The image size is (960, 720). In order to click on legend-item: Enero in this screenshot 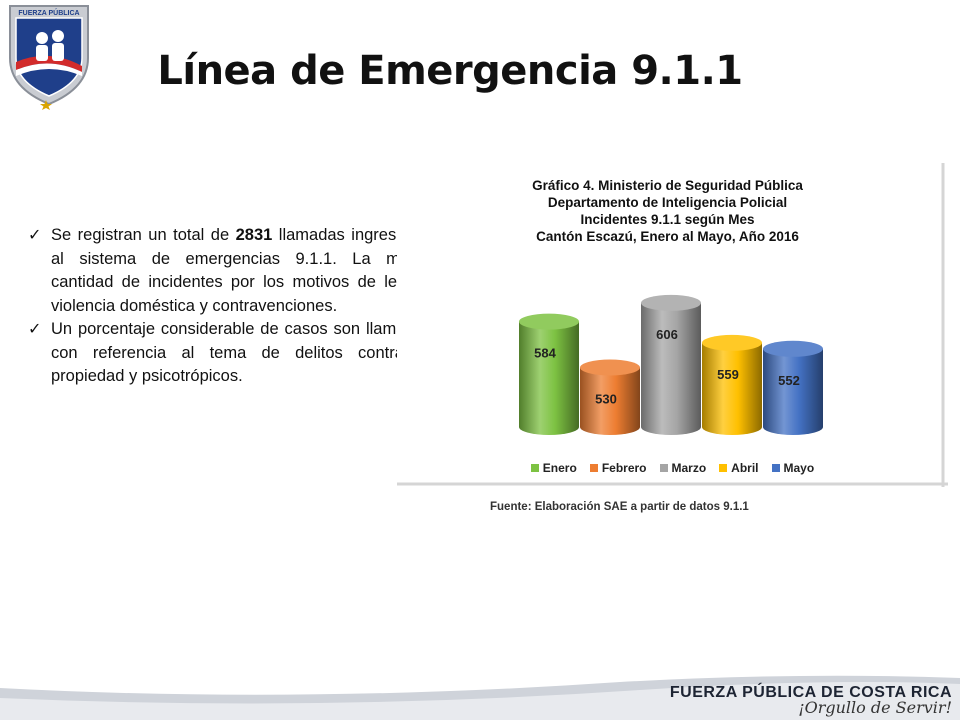, I will do `click(553, 468)`.